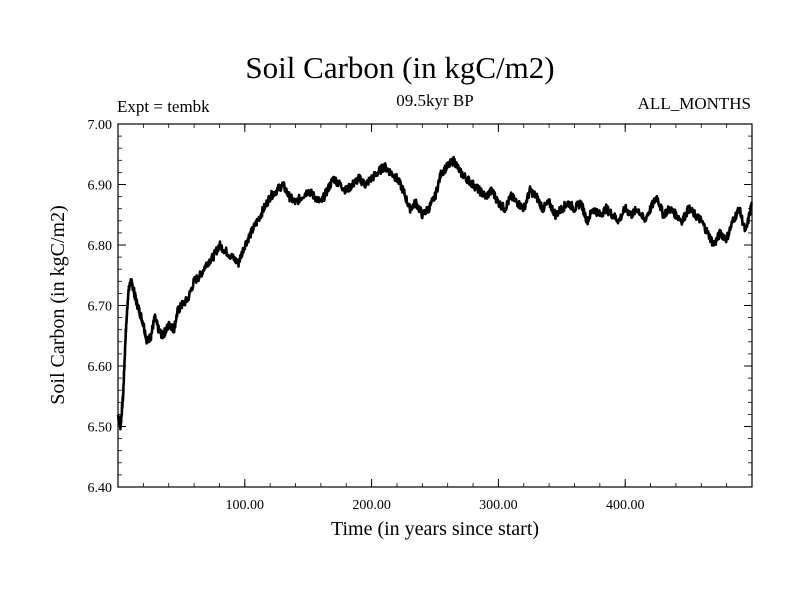  Describe the element at coordinates (371, 505) in the screenshot. I see `x-tick-label: 200.00` at that location.